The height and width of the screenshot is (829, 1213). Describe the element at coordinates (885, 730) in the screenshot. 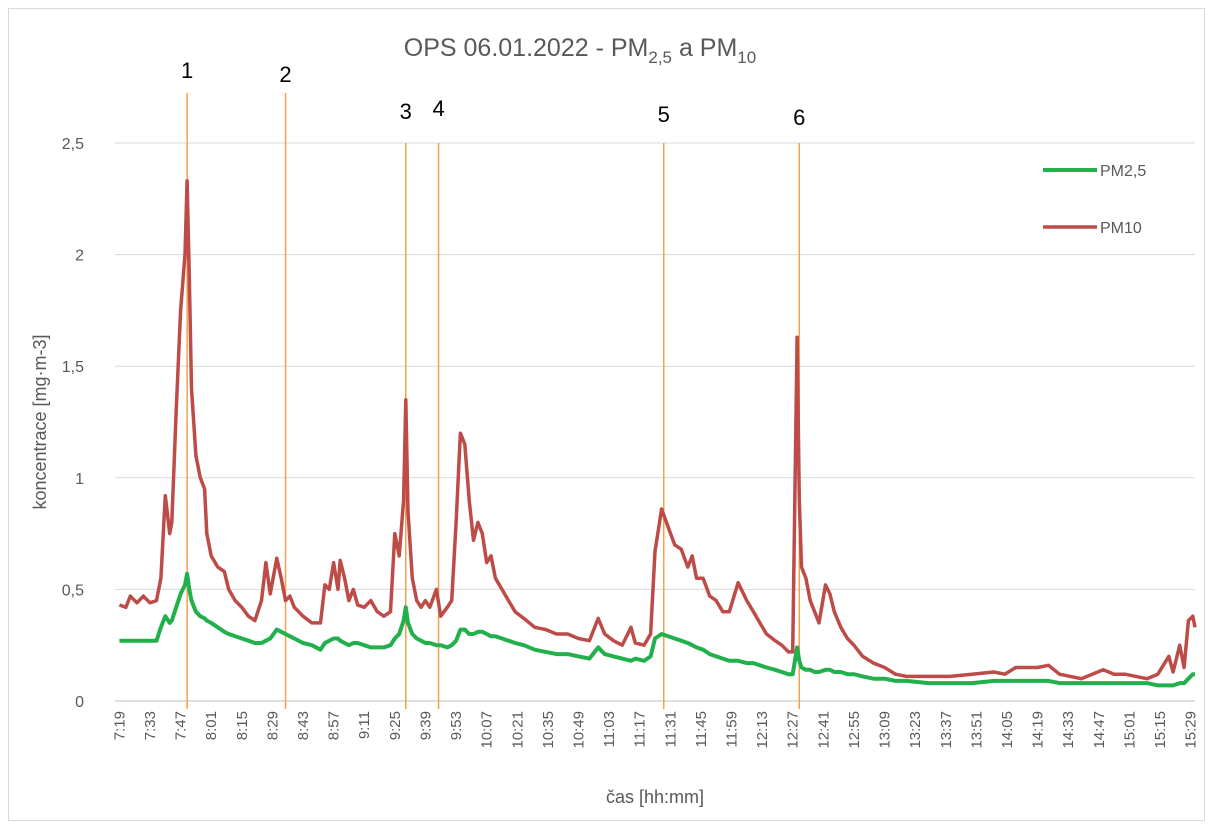

I see `x-tick-label: 13:09` at that location.